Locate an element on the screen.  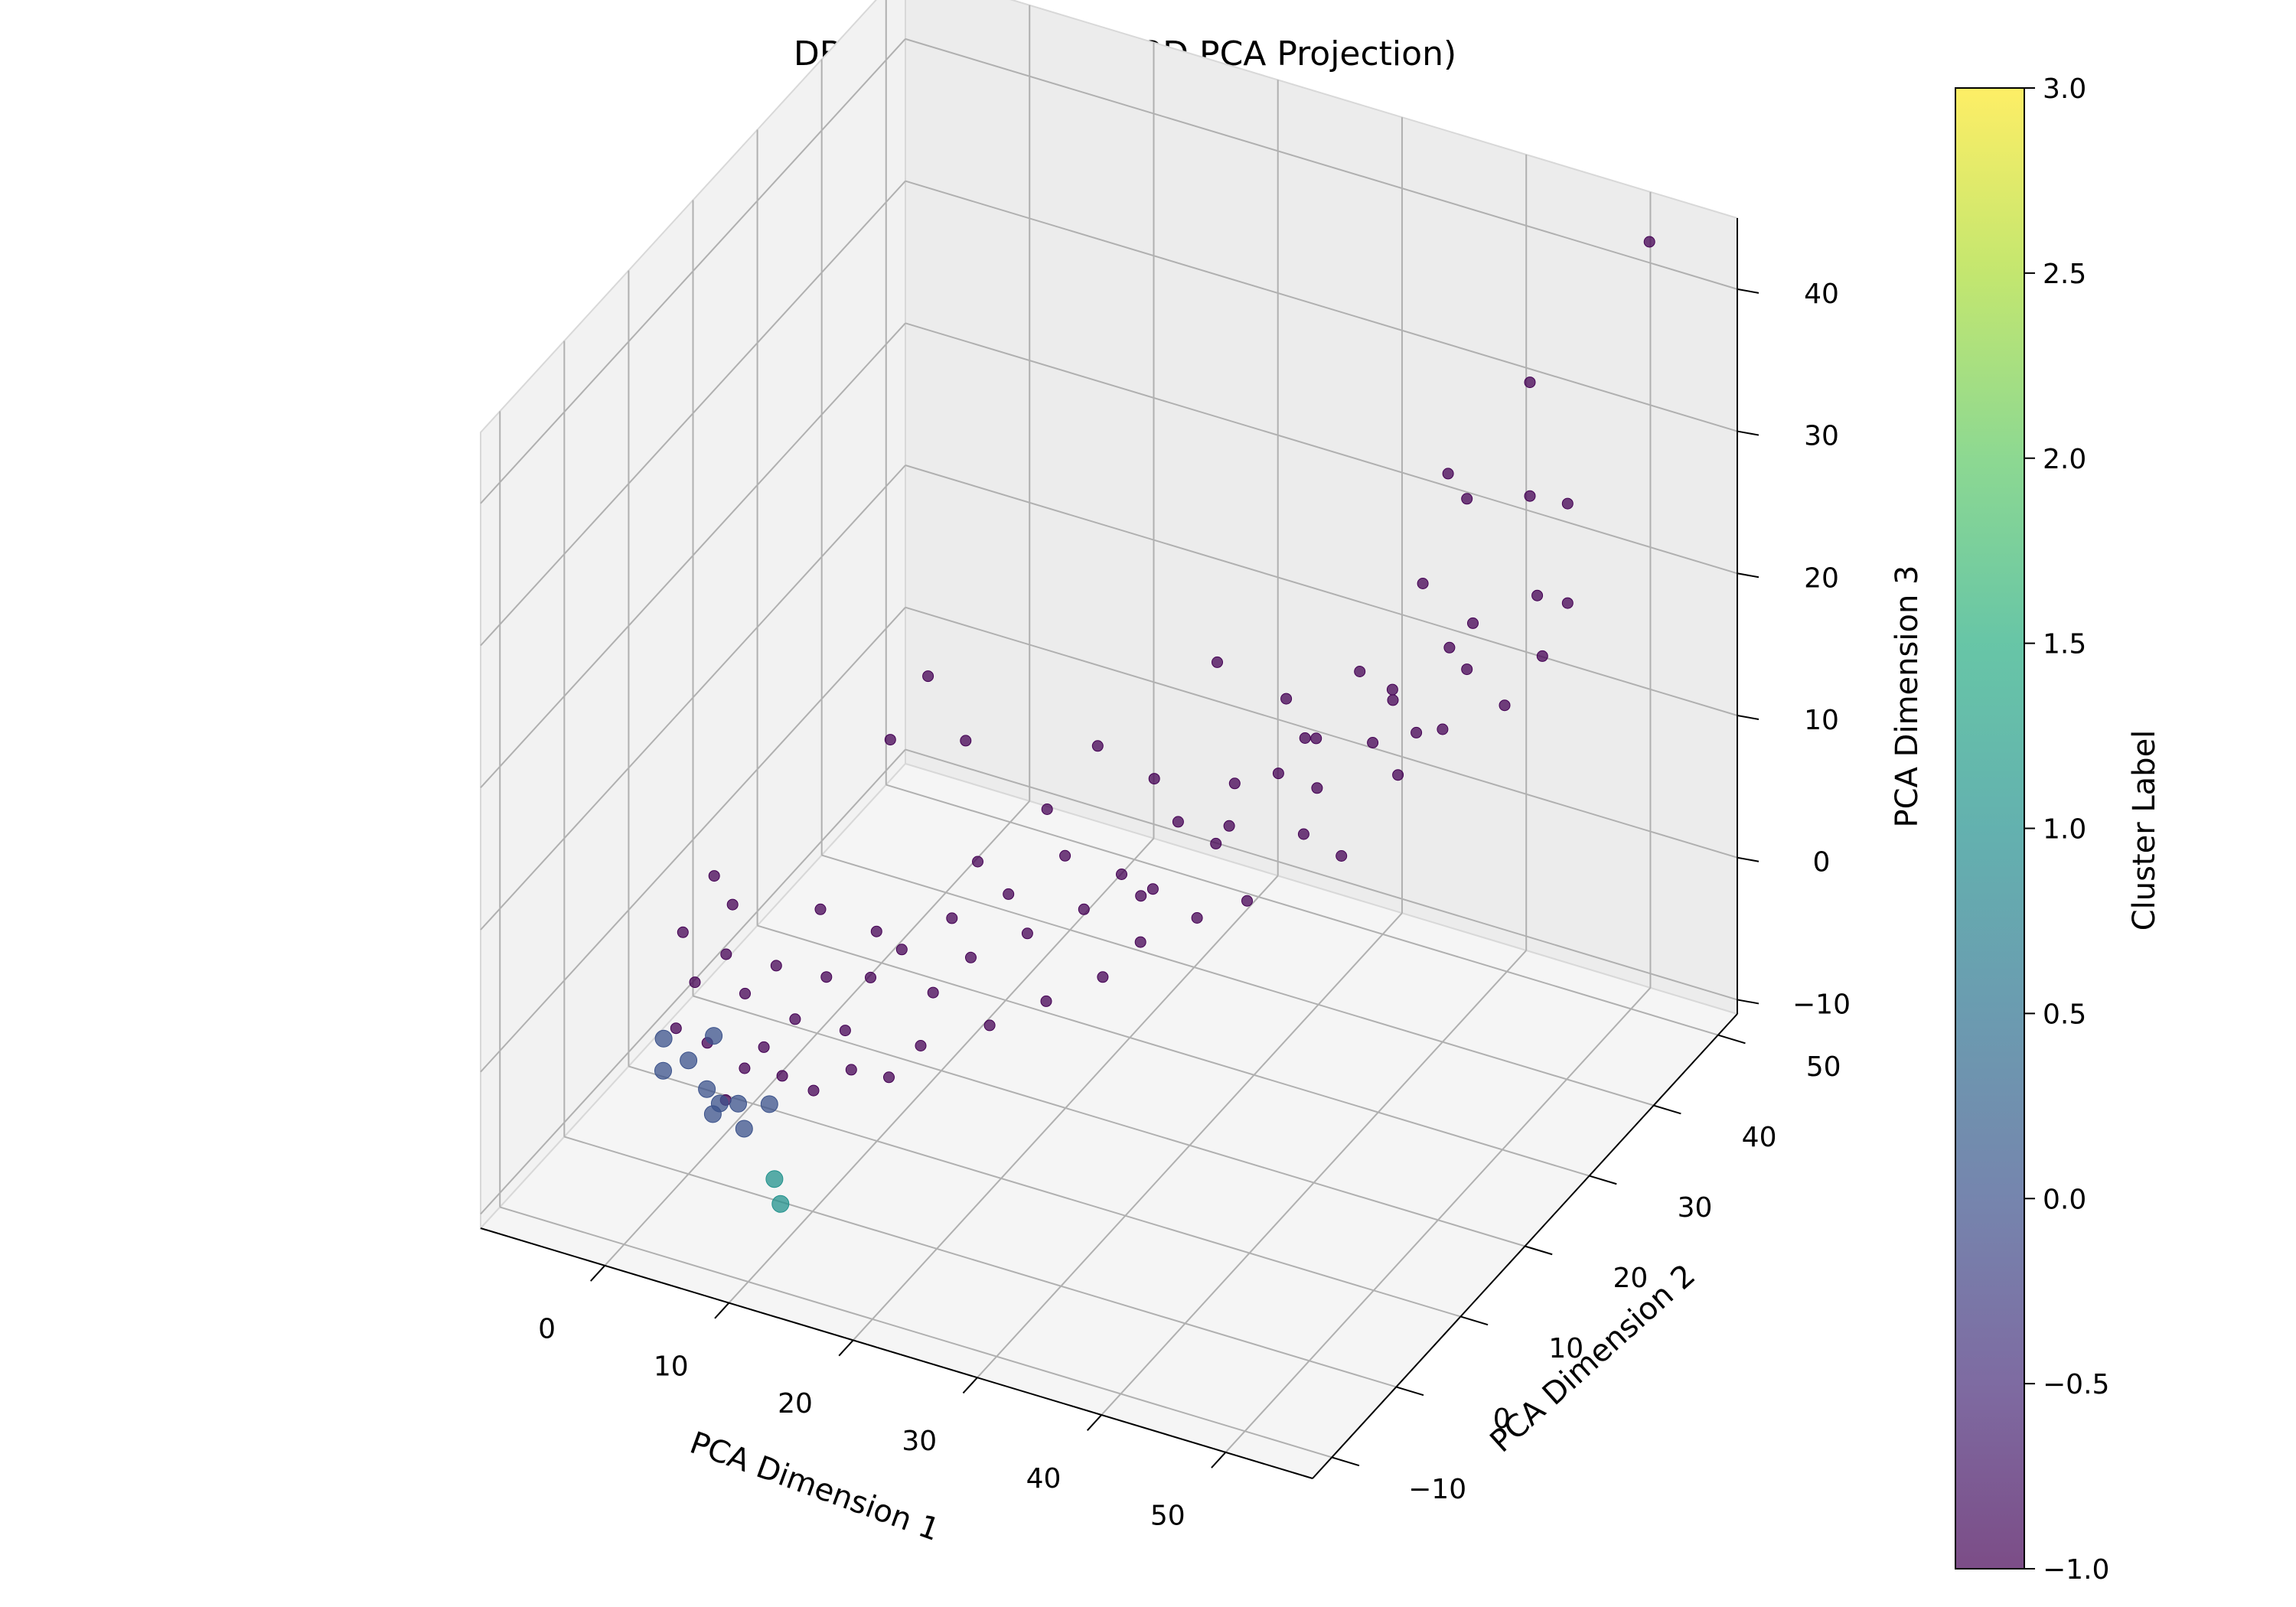
z-tick-label: −10 is located at coordinates (1821, 1005).